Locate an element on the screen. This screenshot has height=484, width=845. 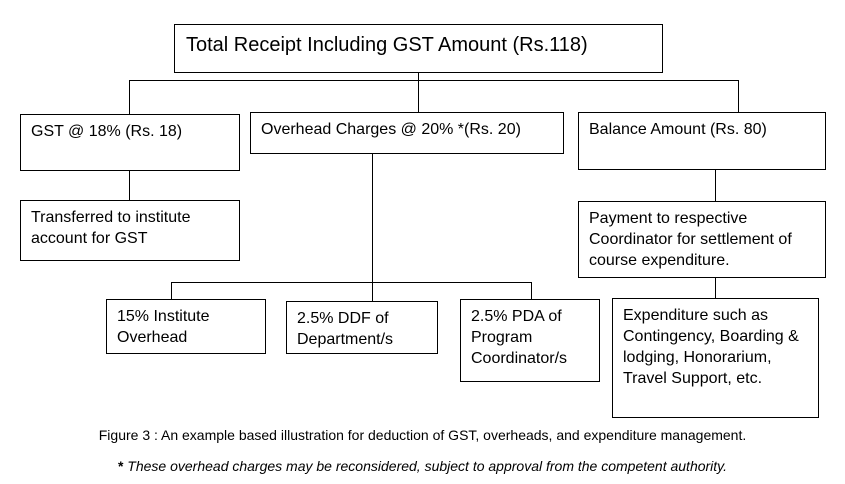
ddf-label: 2.5% DDF of Department/s is located at coordinates (345, 329).